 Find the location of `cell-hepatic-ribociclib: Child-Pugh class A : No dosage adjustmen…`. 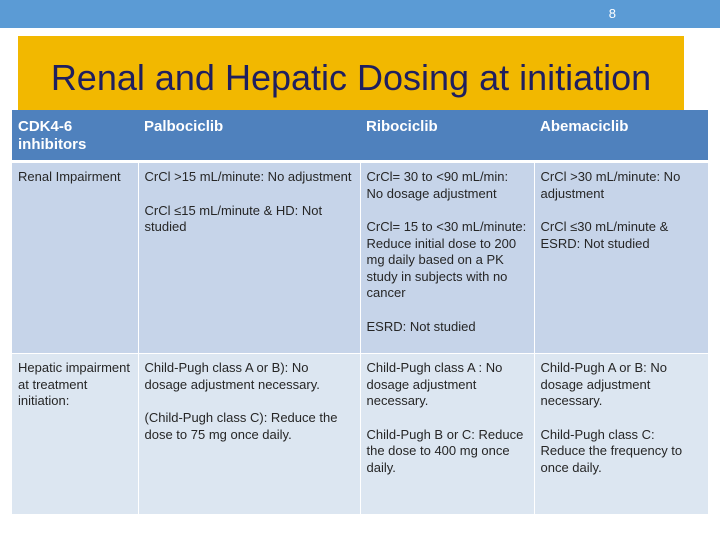

cell-hepatic-ribociclib: Child-Pugh class A : No dosage adjustmen… is located at coordinates (447, 433).